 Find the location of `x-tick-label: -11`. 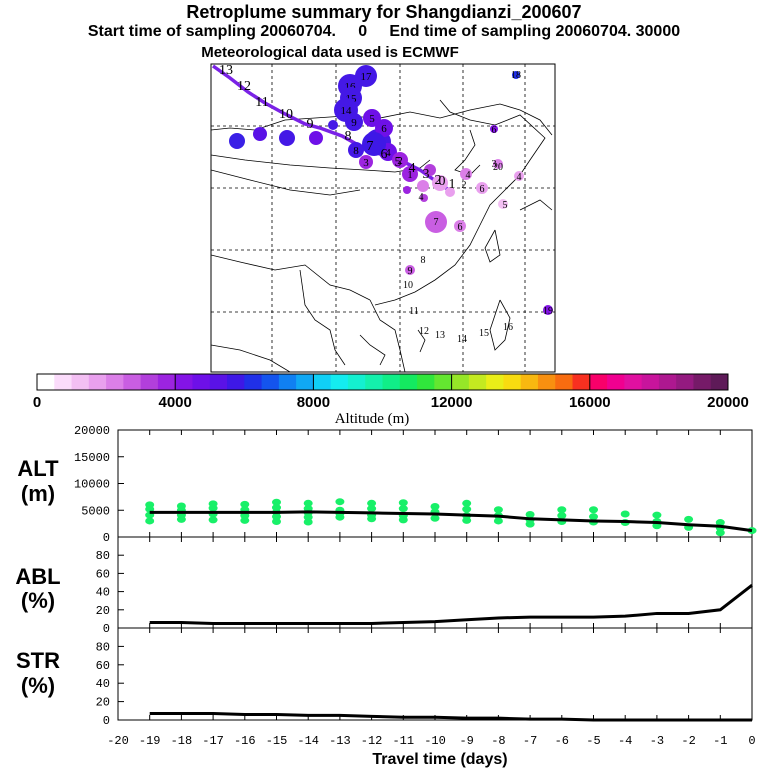

x-tick-label: -11 is located at coordinates (403, 741).